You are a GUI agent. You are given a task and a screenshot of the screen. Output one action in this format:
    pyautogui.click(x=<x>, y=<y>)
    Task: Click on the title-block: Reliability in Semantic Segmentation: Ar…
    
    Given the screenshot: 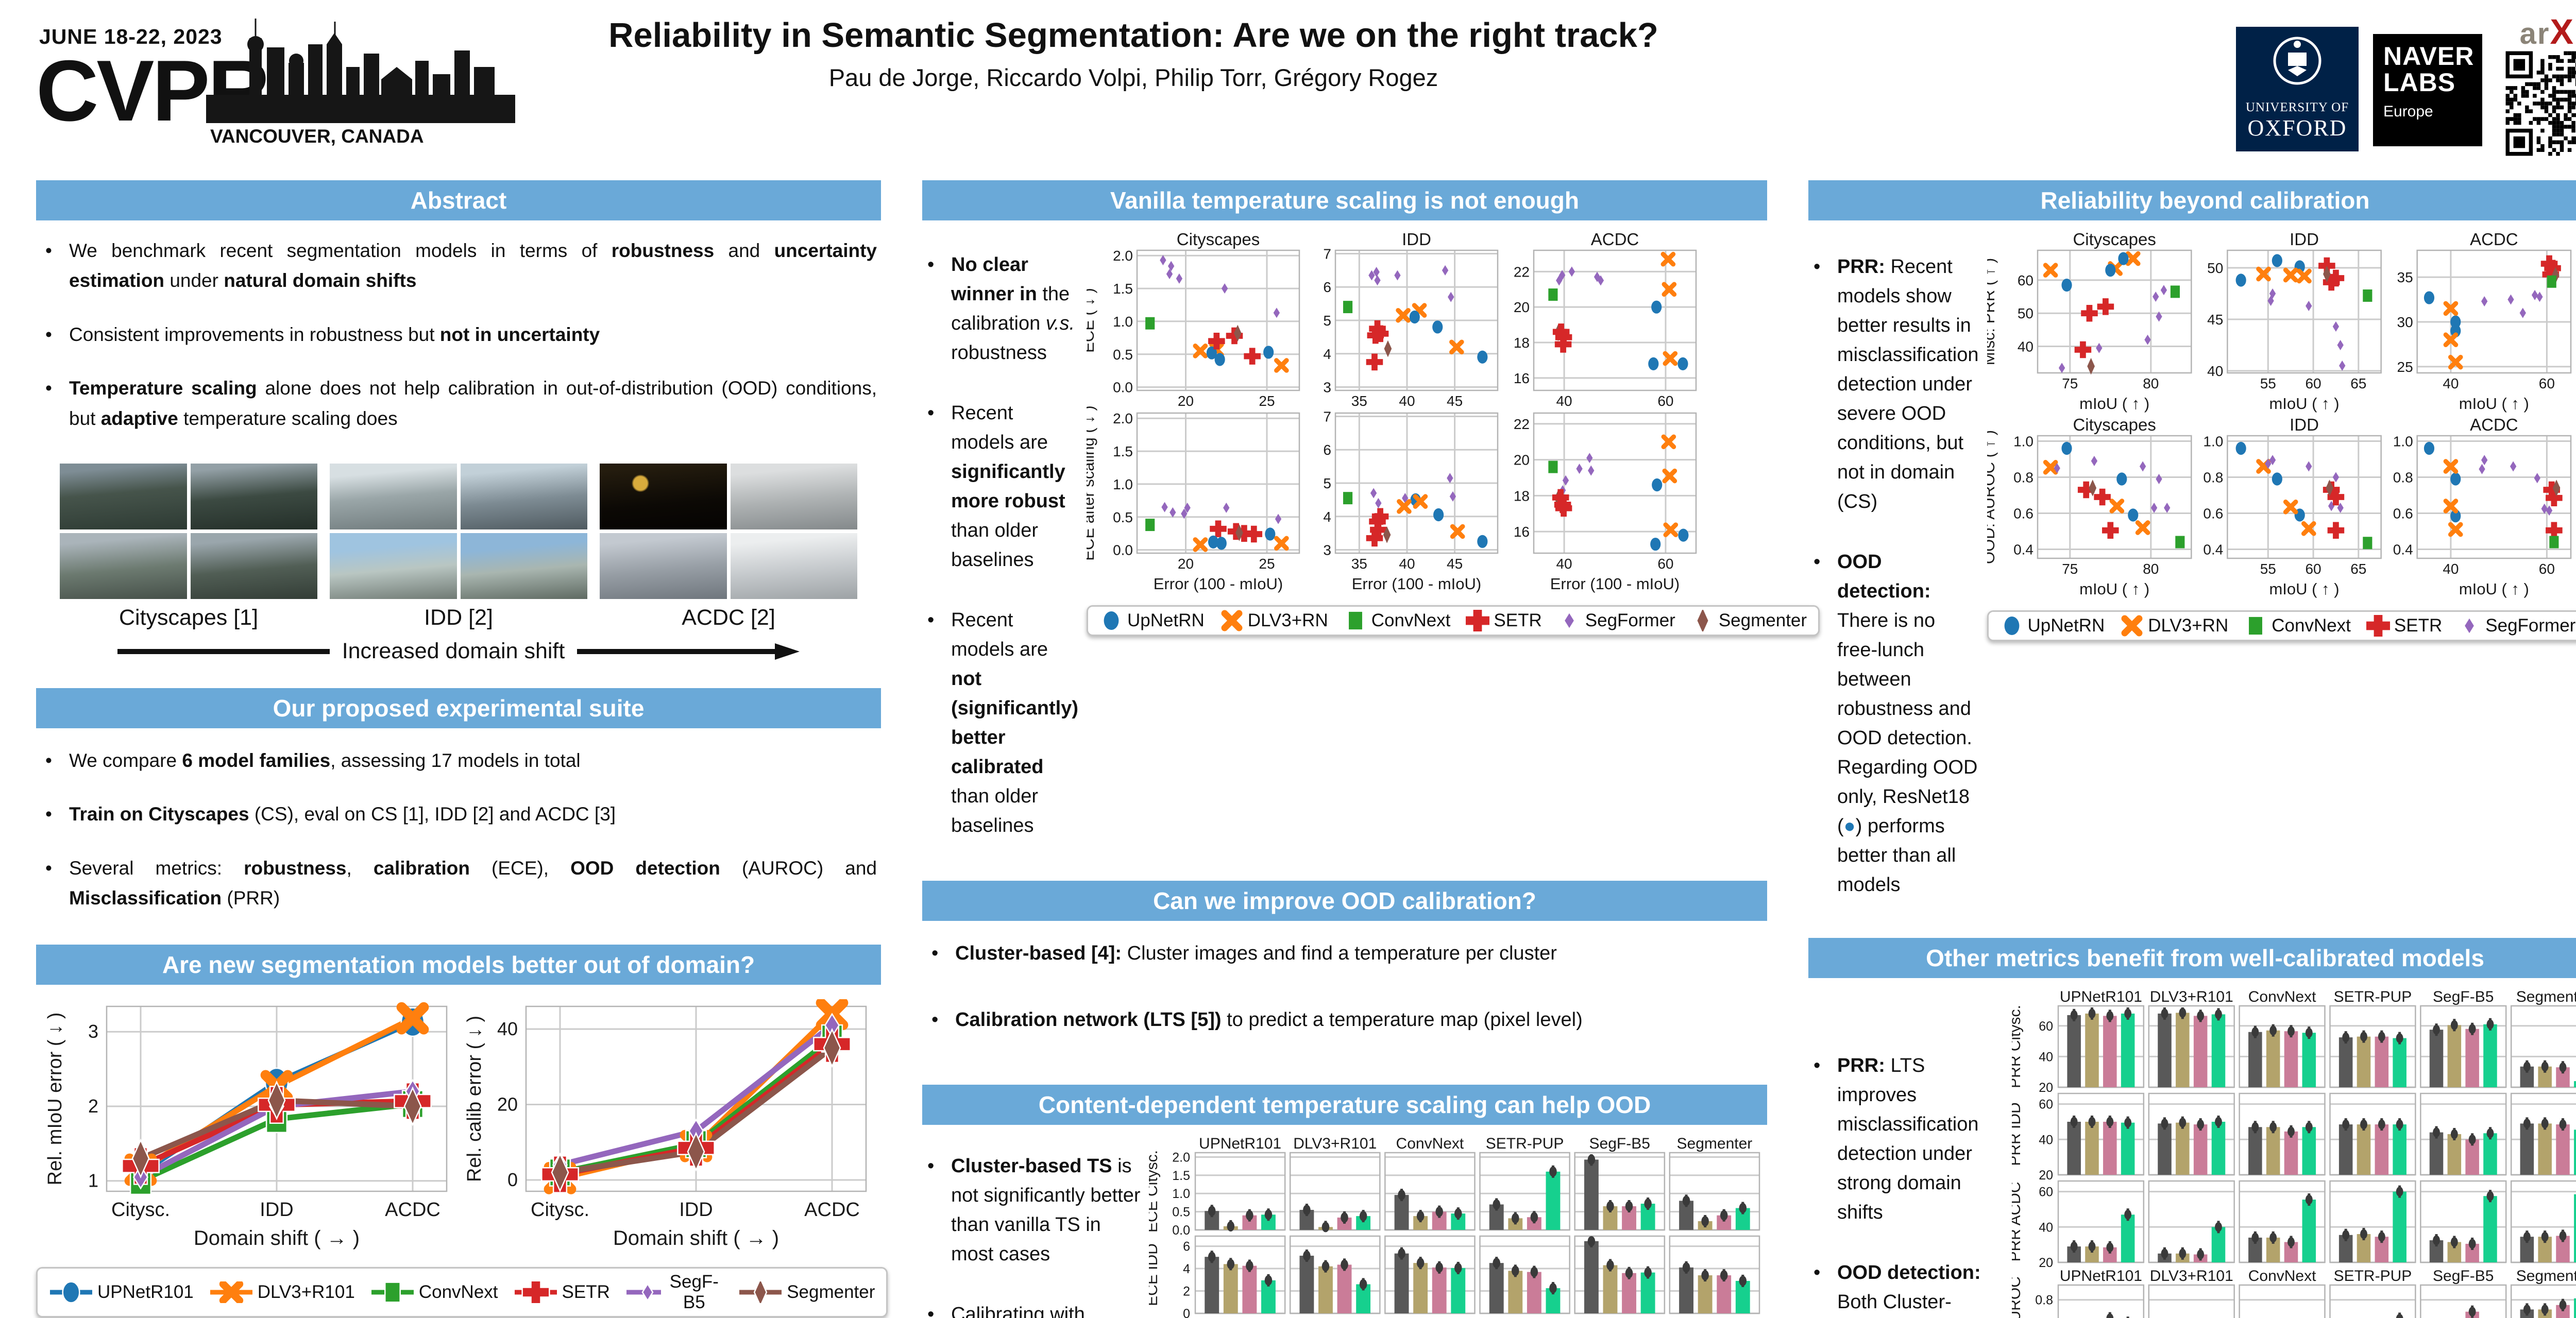 What is the action you would take?
    pyautogui.click(x=1133, y=53)
    